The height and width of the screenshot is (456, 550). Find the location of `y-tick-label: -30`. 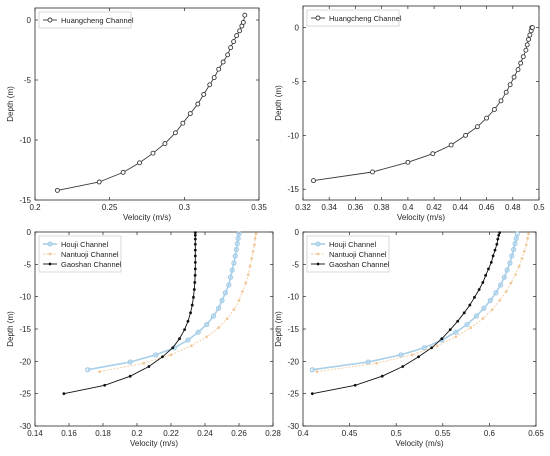

y-tick-label: -30 is located at coordinates (293, 426).